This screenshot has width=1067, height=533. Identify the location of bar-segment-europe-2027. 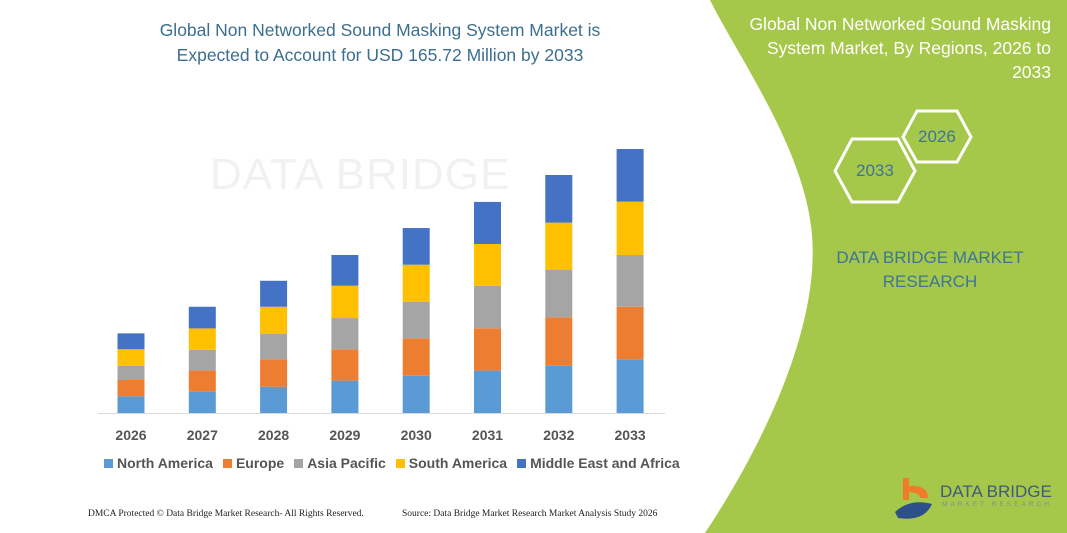
(202, 381).